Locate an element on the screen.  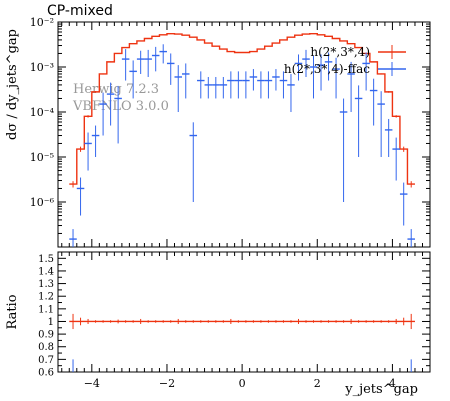
legend-entry-label: h(2*,3*,4)-ffac is located at coordinates (327, 69).